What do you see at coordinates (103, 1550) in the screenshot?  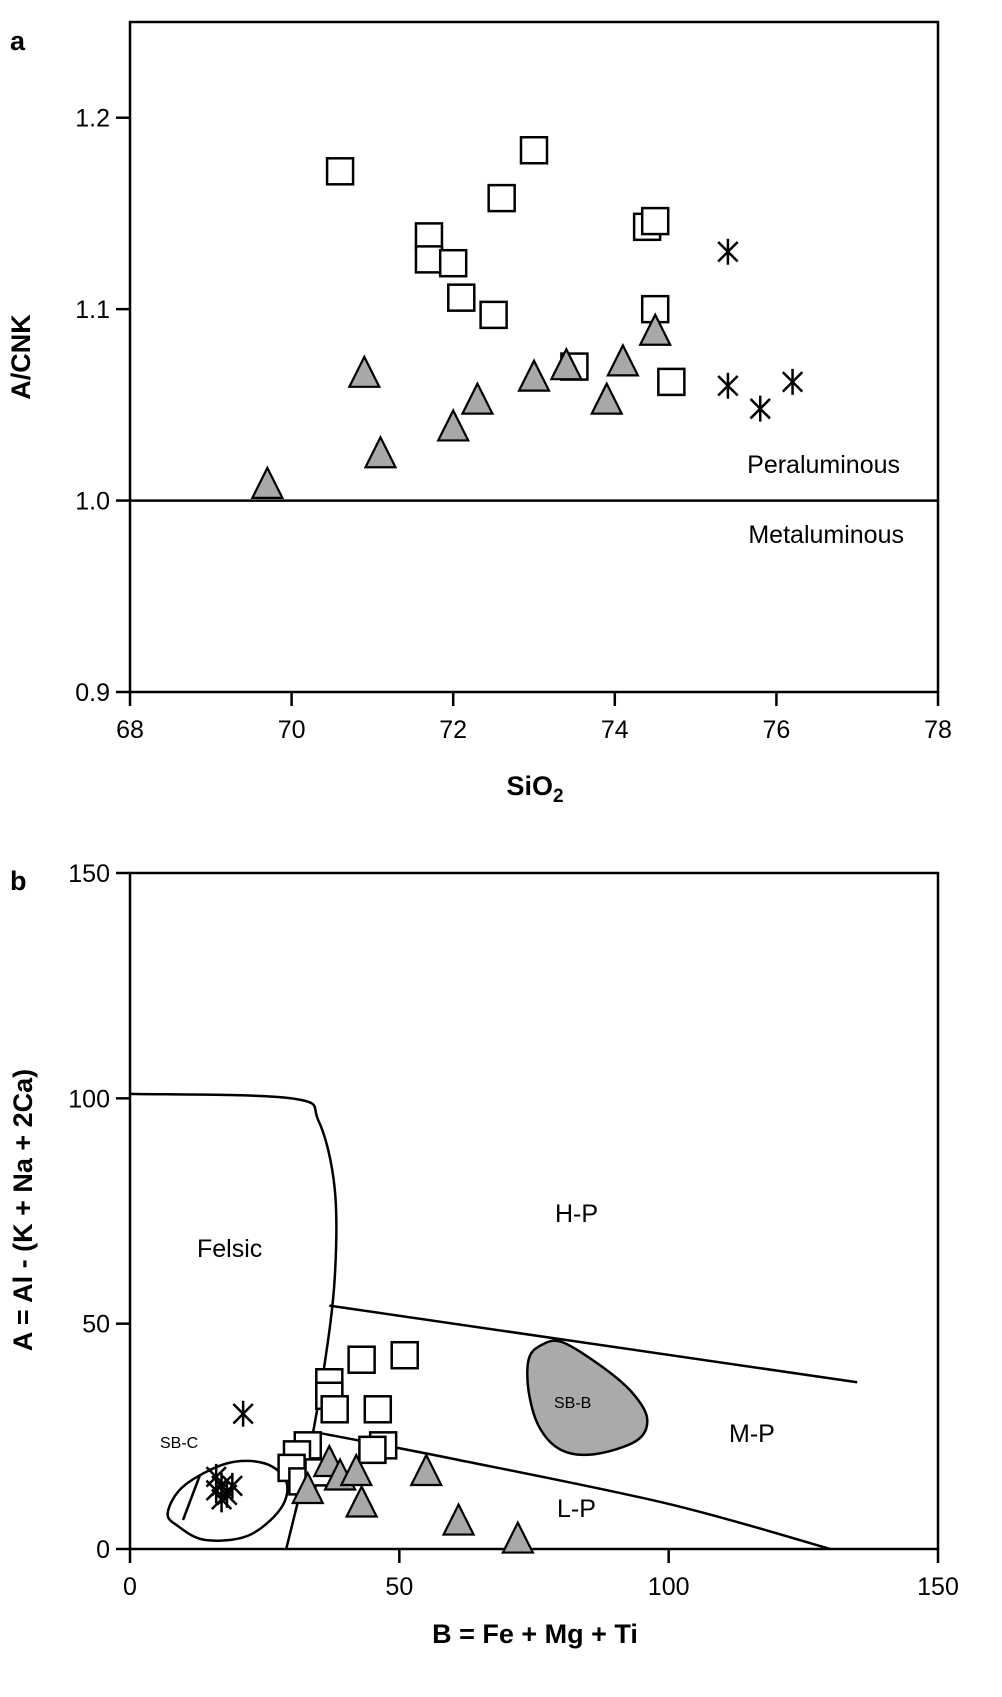 I see `y-tick-label: 0` at bounding box center [103, 1550].